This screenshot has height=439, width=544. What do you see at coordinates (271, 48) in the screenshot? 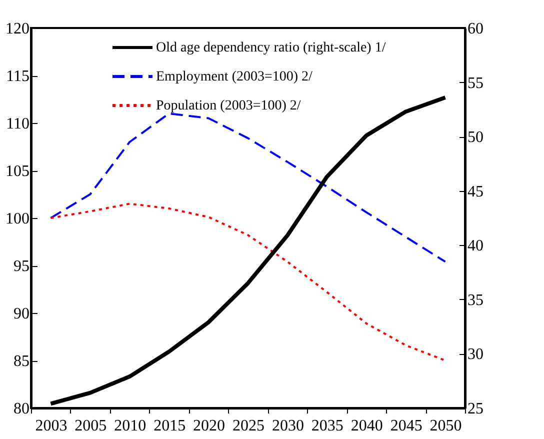
I see `legend-label: Old age dependency ratio (right-scale) 1/` at bounding box center [271, 48].